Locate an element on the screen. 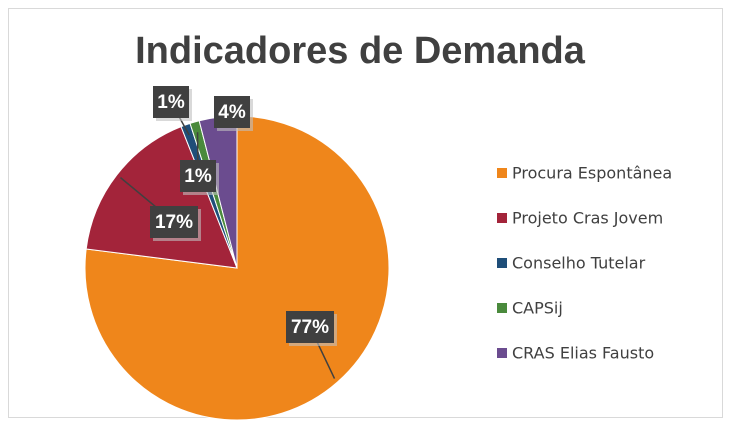 The image size is (731, 426). legend-label: CAPSij is located at coordinates (537, 308).